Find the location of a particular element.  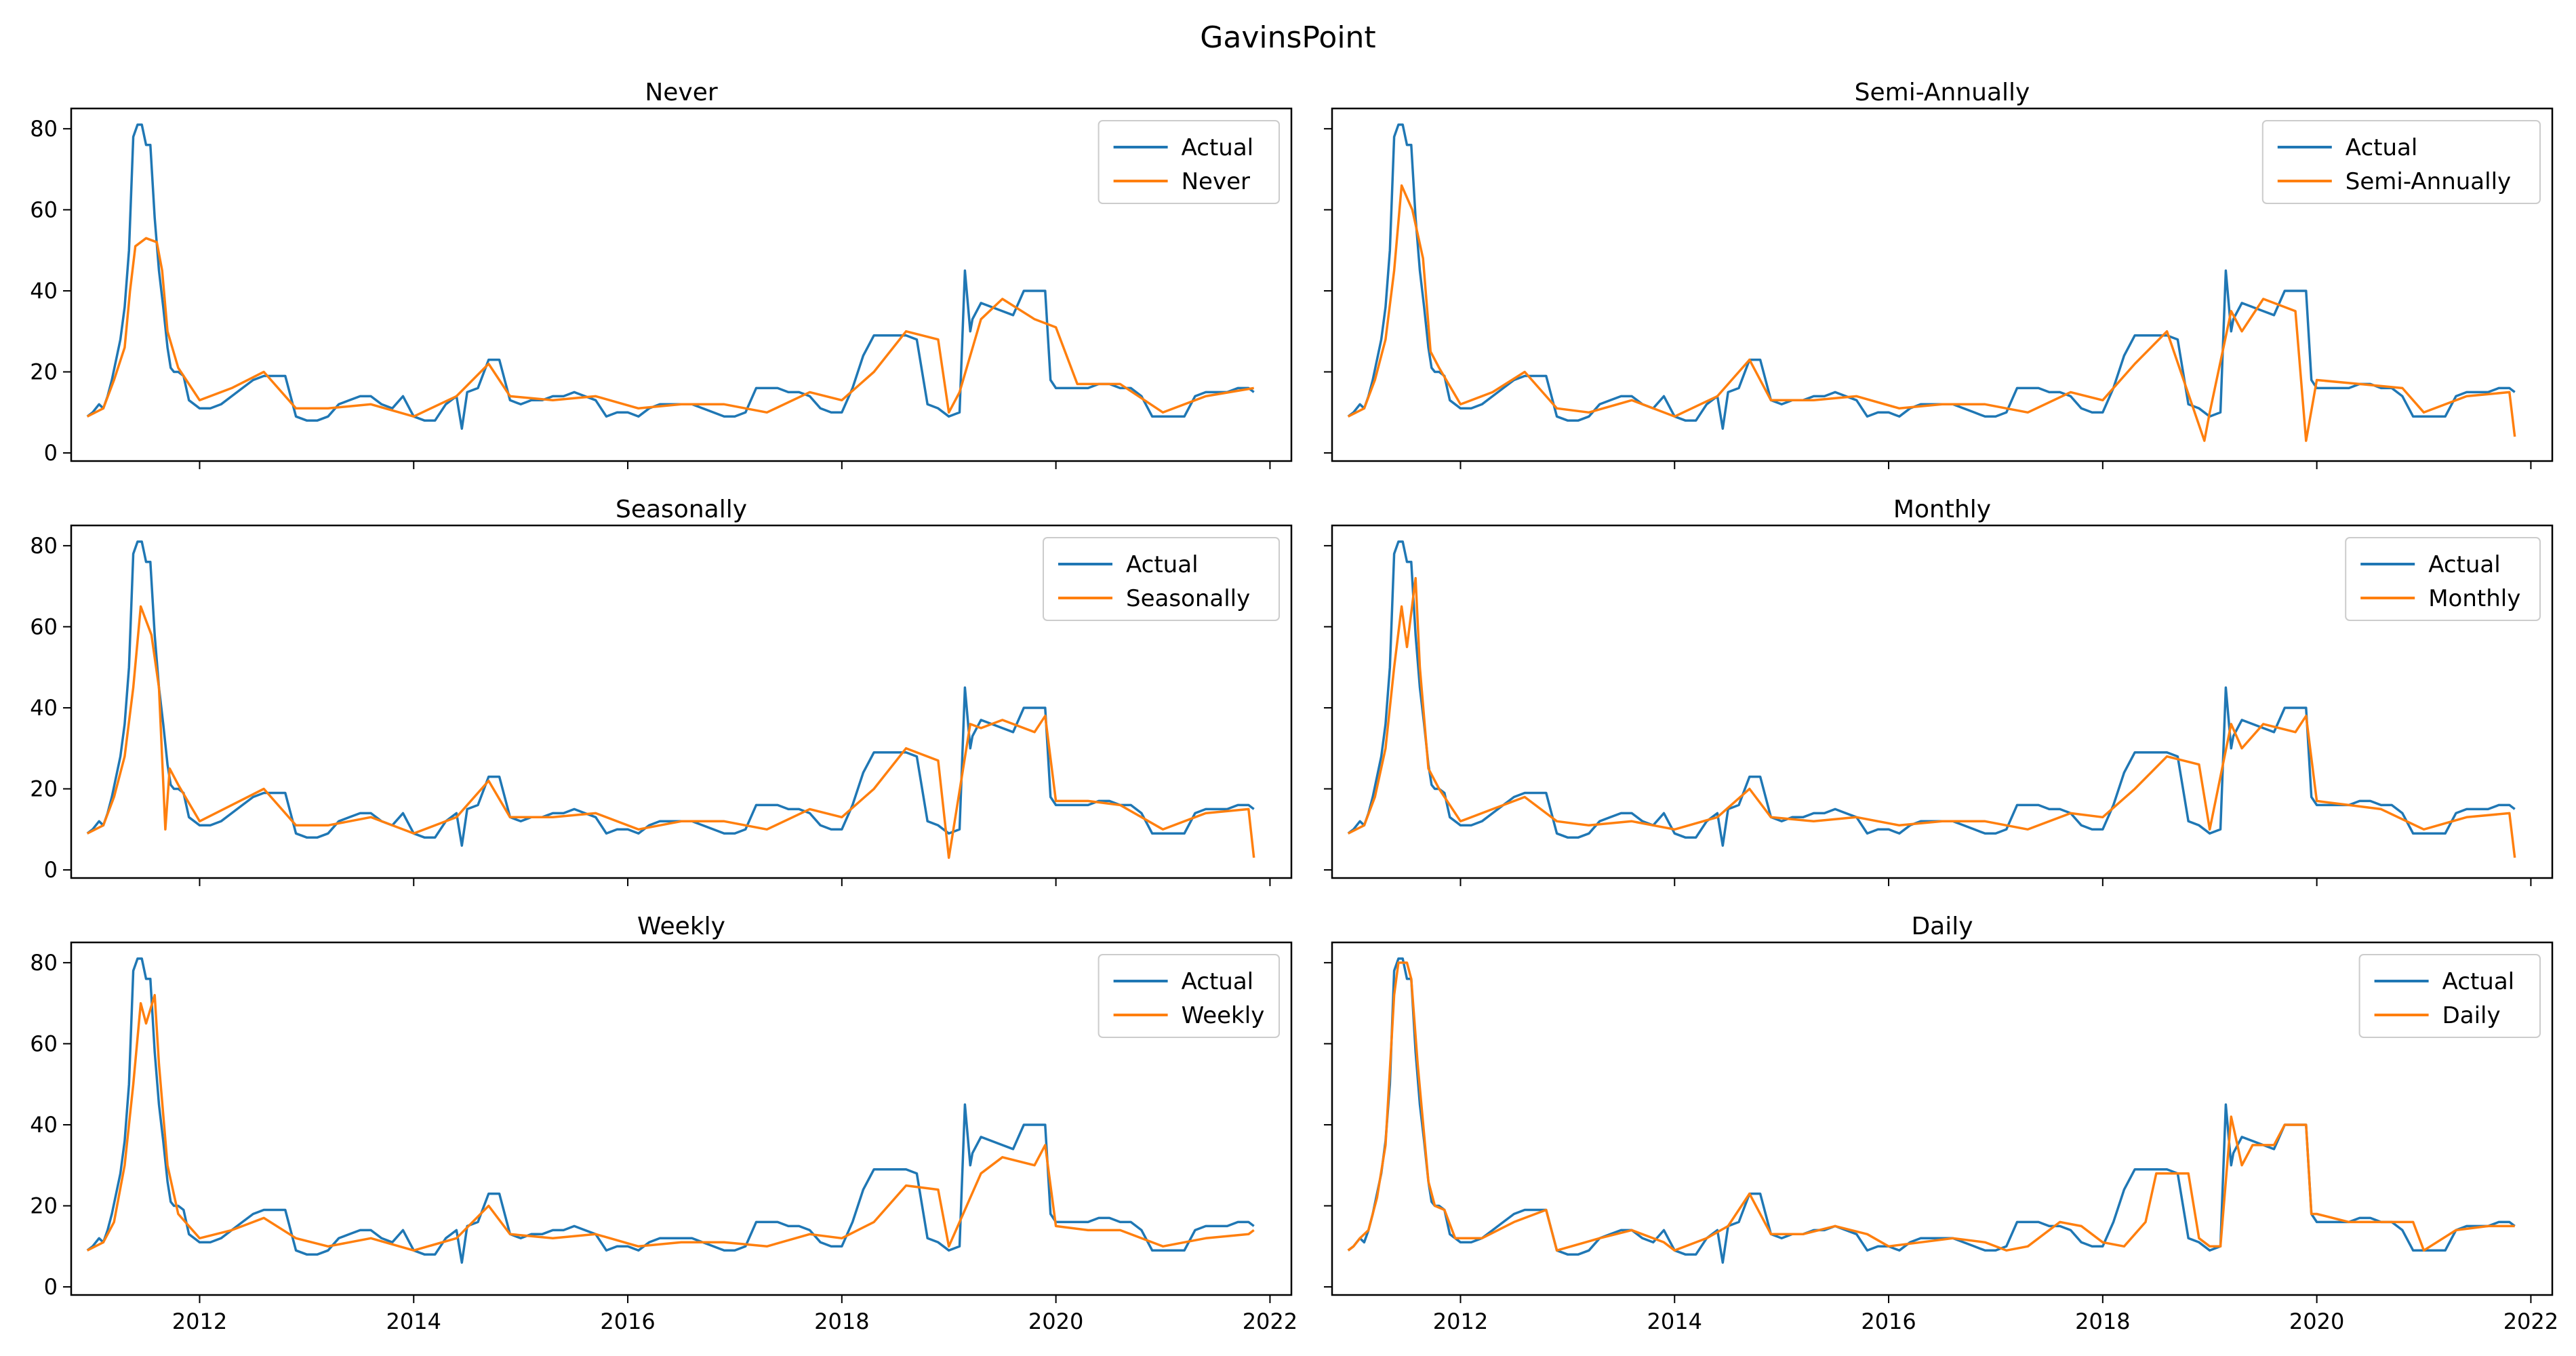

subplot-daily: Daily 2012 2014 2016 2018 2020 2022 Actual Daily is located at coordinates (1941, 1123).